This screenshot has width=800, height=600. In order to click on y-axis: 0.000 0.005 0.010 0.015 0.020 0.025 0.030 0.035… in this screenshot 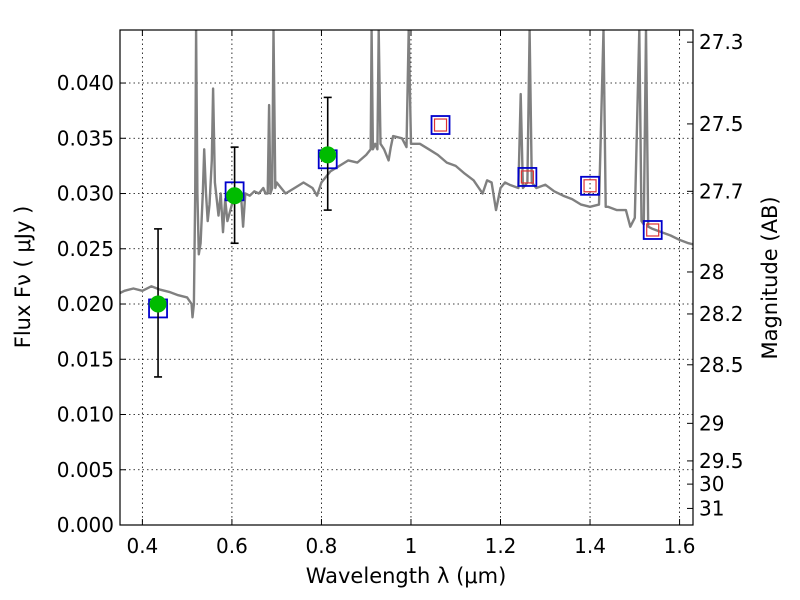, I will do `click(91, 304)`.